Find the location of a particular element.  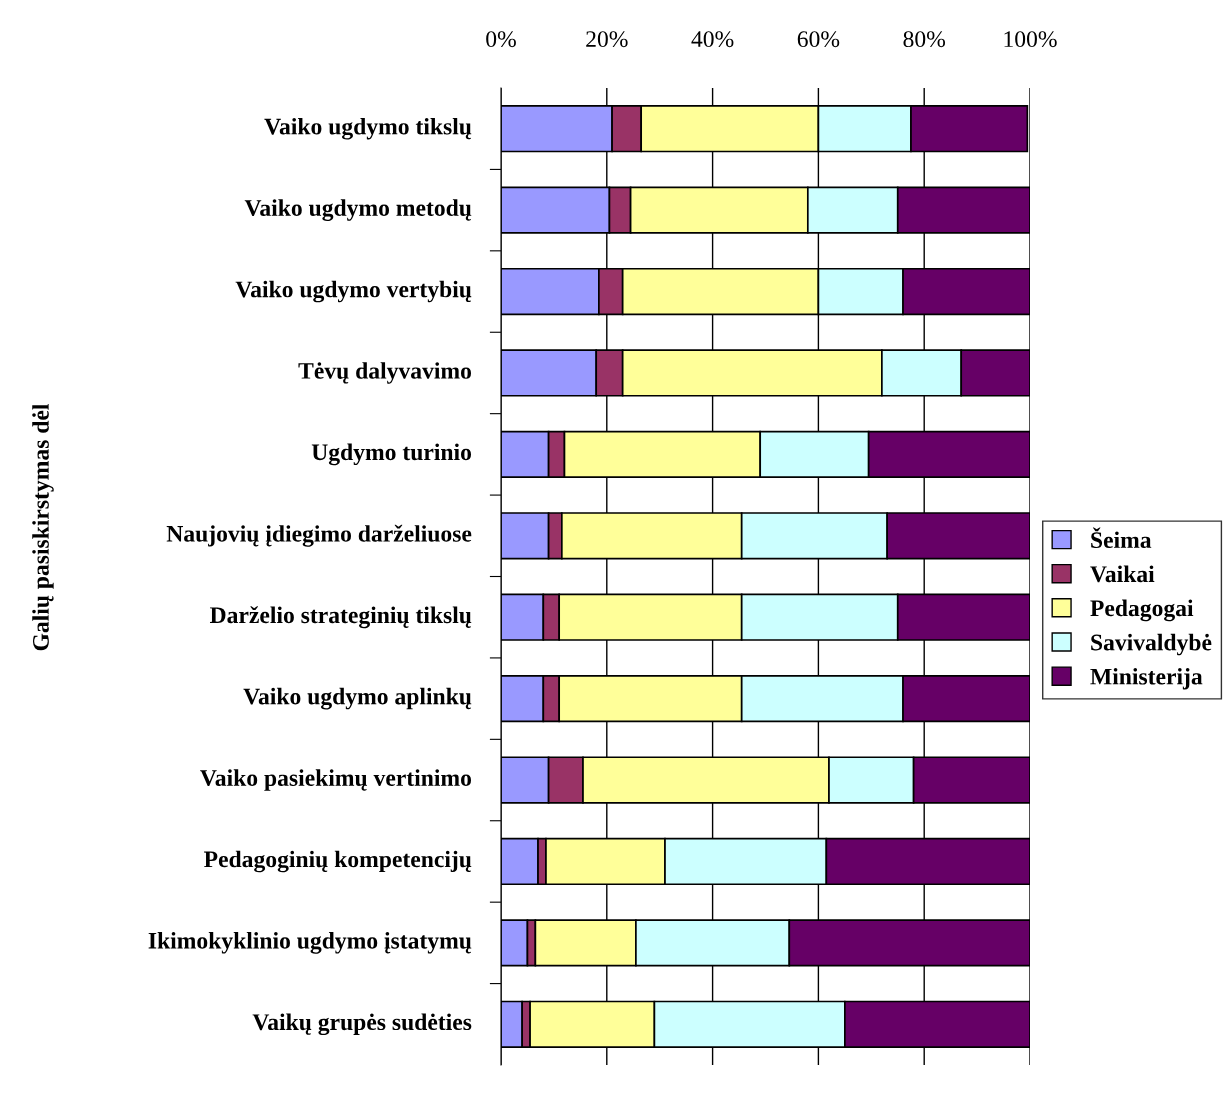

legend-label: Ministerija is located at coordinates (1146, 678).